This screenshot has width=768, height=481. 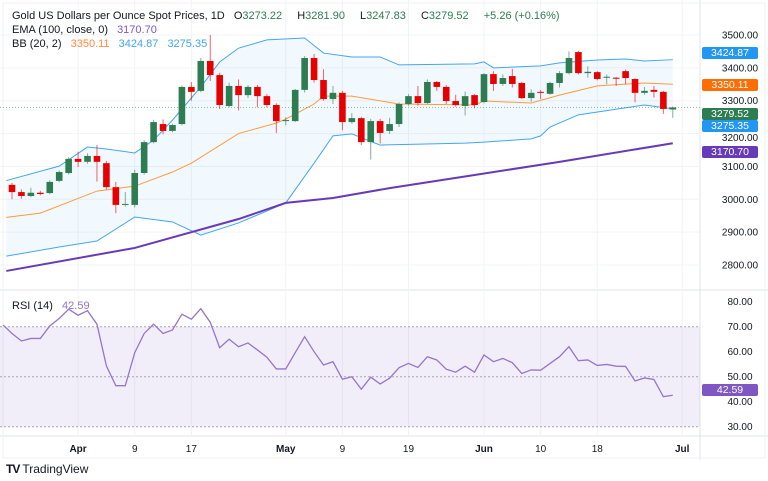 I want to click on bb-legend: BB (20, 2) 3350.11 3424.87 3275.35, so click(x=112, y=44).